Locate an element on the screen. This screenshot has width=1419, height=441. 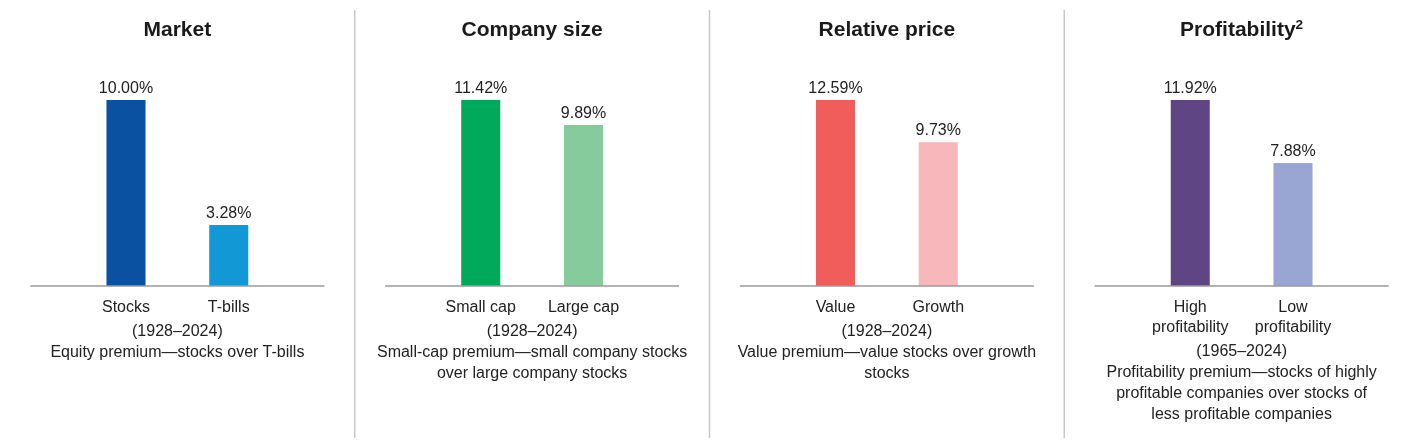
x-tick-label: Value is located at coordinates (835, 306).